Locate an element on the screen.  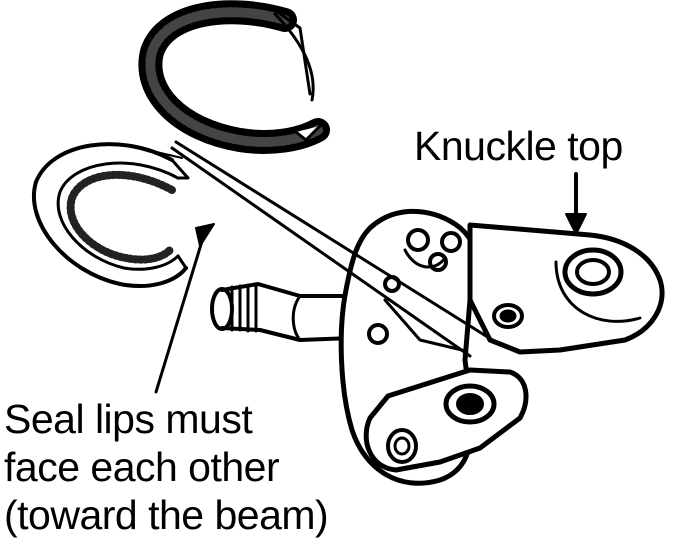
knuckle-top-label: Knuckle top is located at coordinates (518, 146).